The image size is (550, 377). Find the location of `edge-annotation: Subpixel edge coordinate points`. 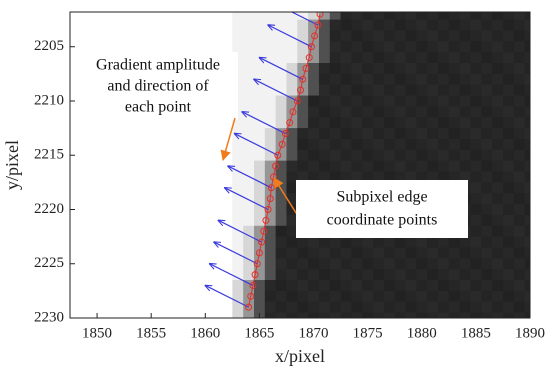

edge-annotation: Subpixel edge coordinate points is located at coordinates (370, 207).